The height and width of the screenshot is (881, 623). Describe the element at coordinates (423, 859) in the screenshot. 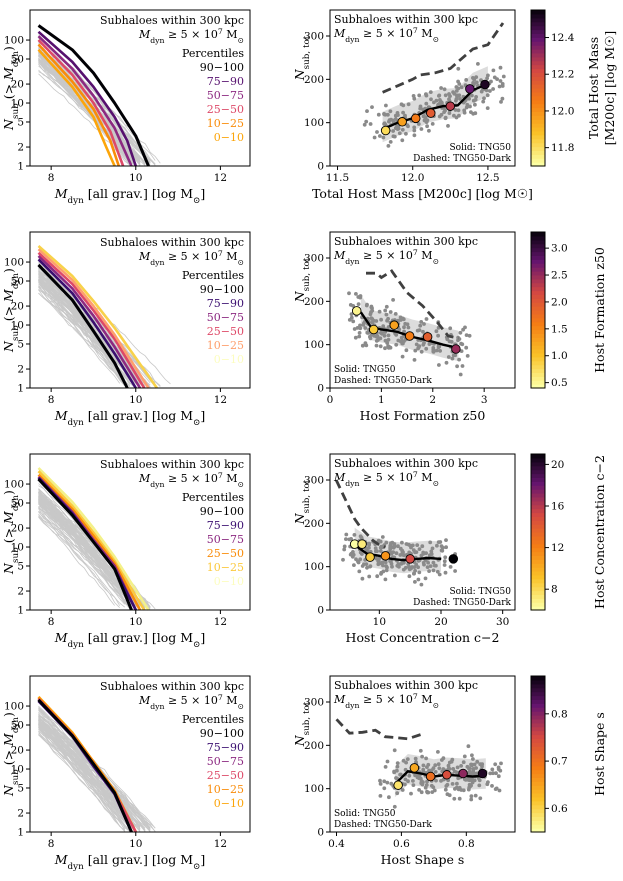

I see `x-axis-label: Host Shape s` at that location.